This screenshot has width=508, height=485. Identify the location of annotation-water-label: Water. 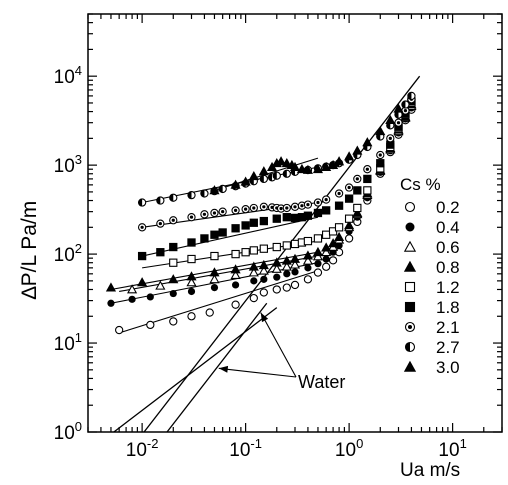
(321, 382).